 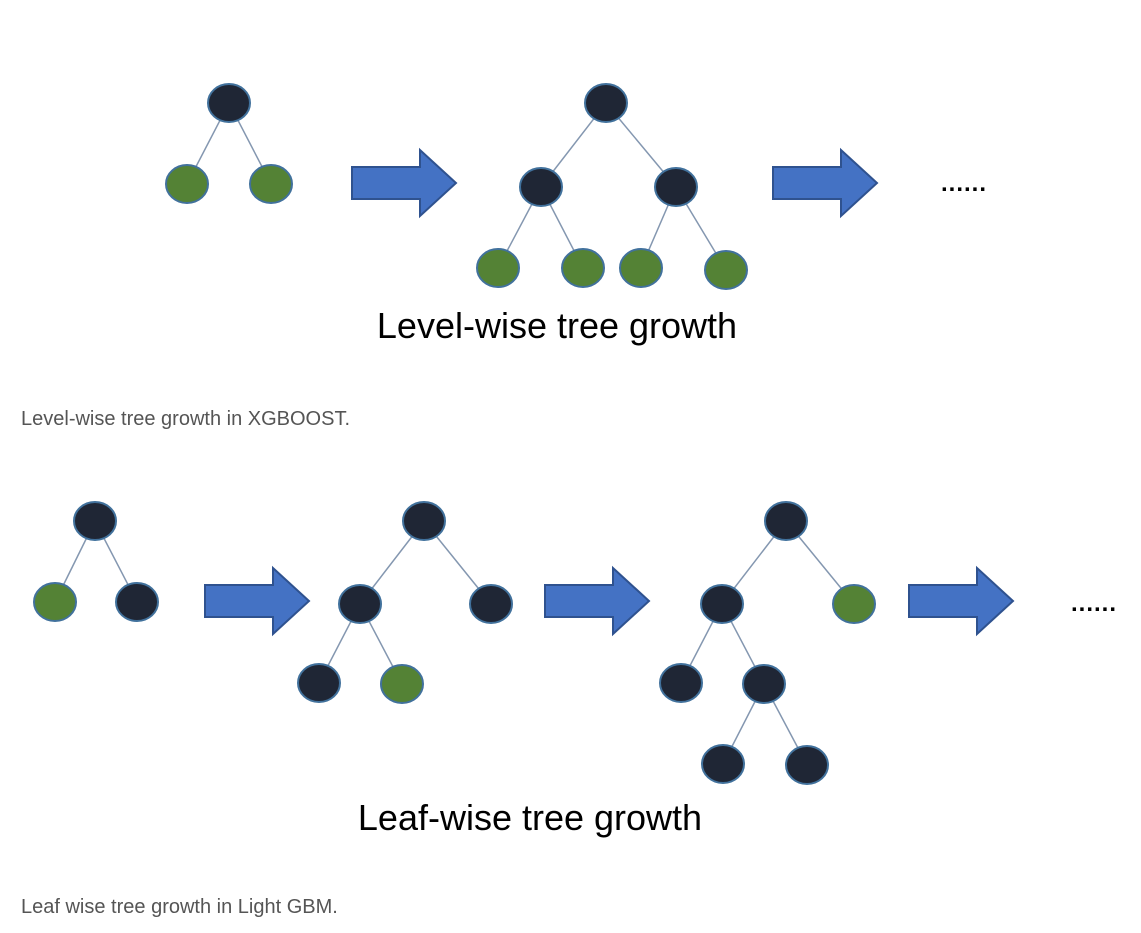 What do you see at coordinates (137, 602) in the screenshot?
I see `leaf-wise-tree-1-node-b-internal` at bounding box center [137, 602].